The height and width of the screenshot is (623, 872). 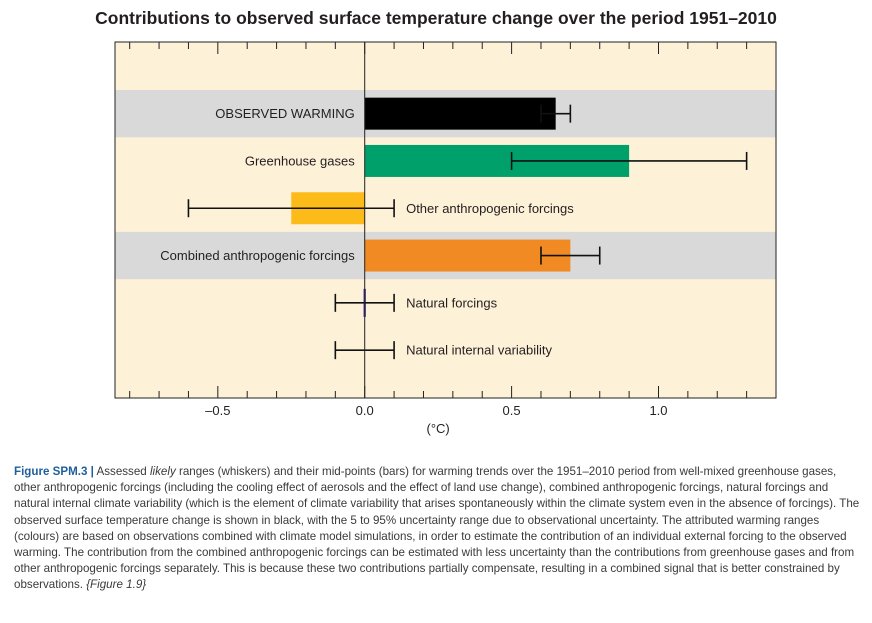 I want to click on bar-label: Greenhouse gases, so click(x=300, y=160).